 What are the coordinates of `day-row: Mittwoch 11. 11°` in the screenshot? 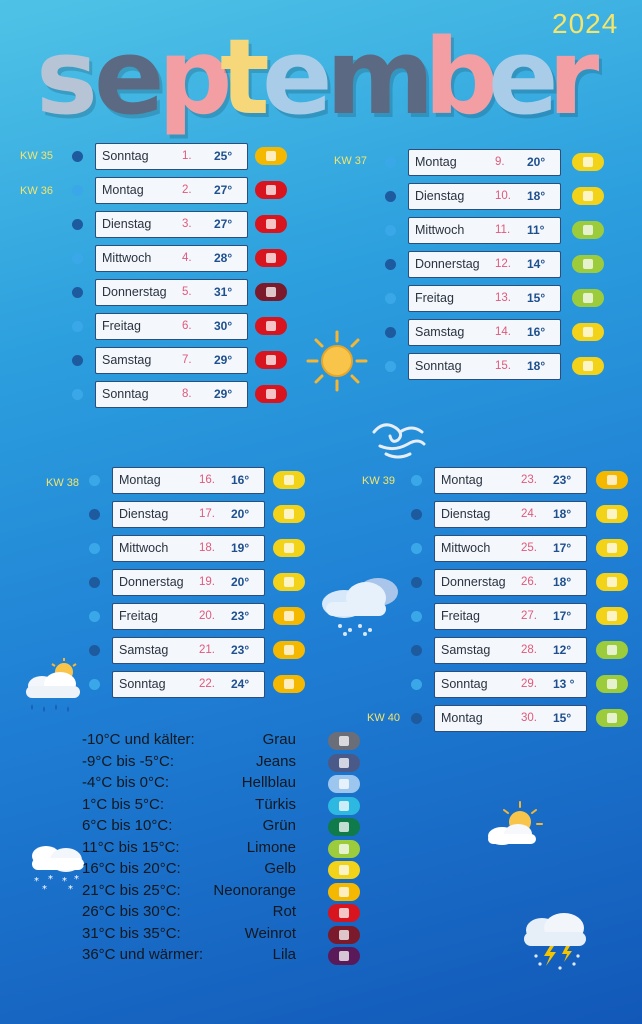 It's located at (484, 230).